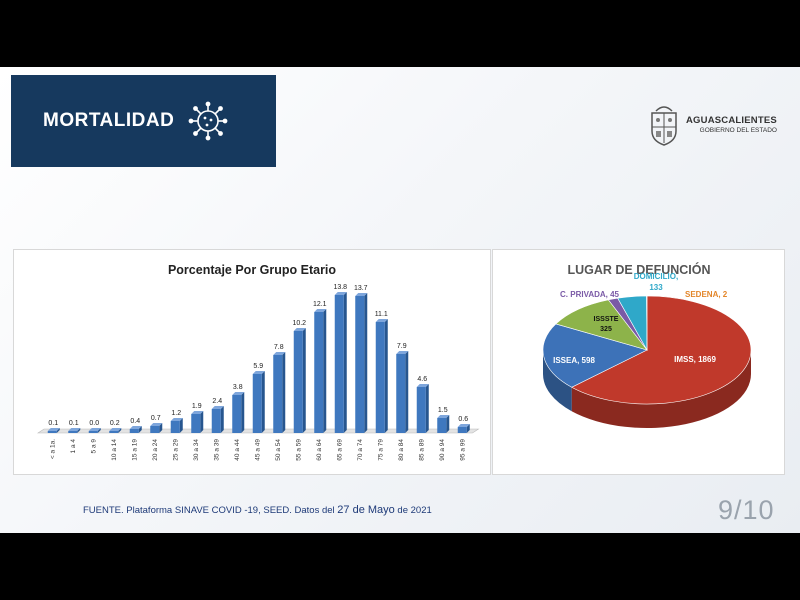  I want to click on x-tick-label: 45 a 49, so click(257, 450).